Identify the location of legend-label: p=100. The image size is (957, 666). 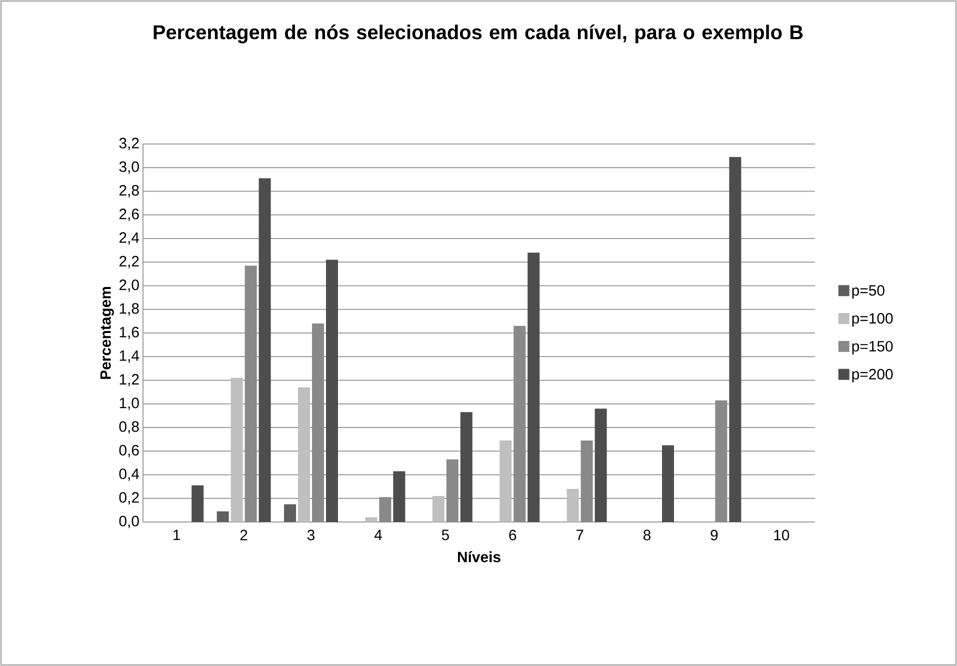
(872, 320).